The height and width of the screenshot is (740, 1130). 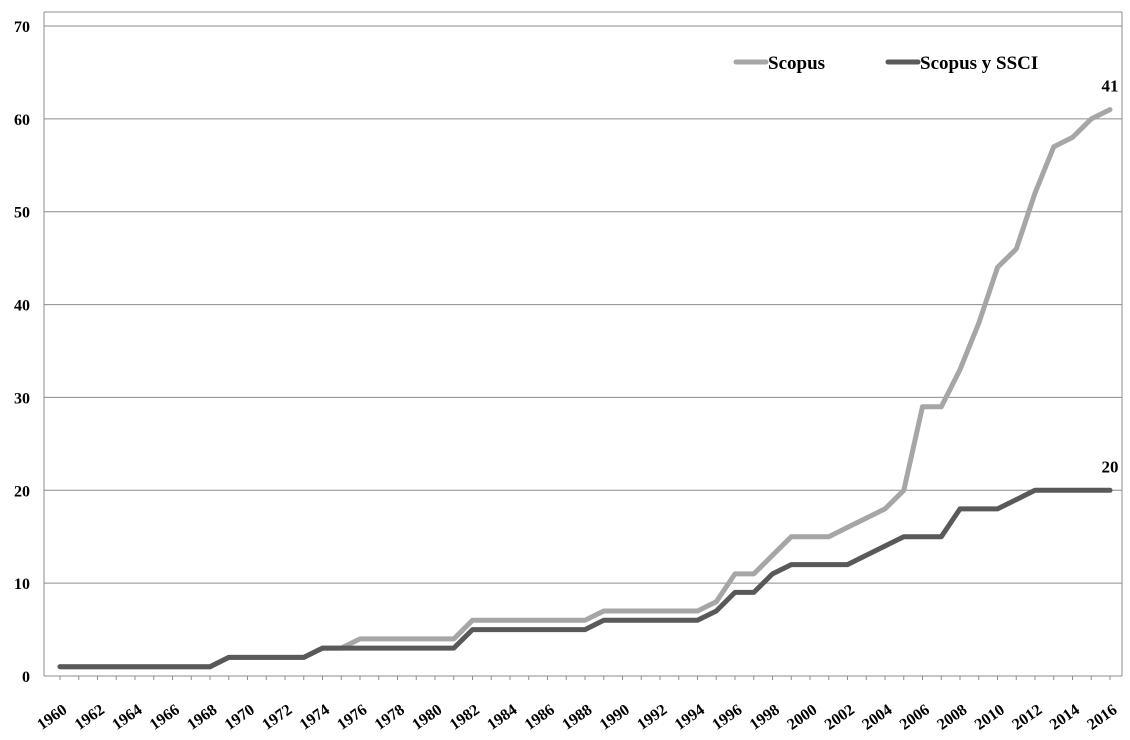 What do you see at coordinates (202, 717) in the screenshot?
I see `x-tick-label: 1968` at bounding box center [202, 717].